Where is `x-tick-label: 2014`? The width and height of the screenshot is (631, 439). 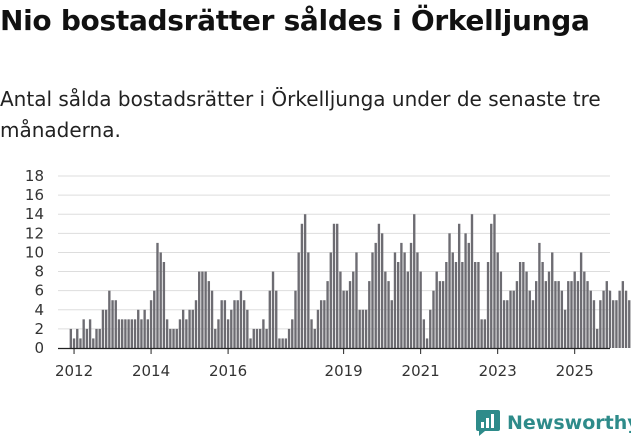 x-tick-label: 2014 is located at coordinates (151, 371).